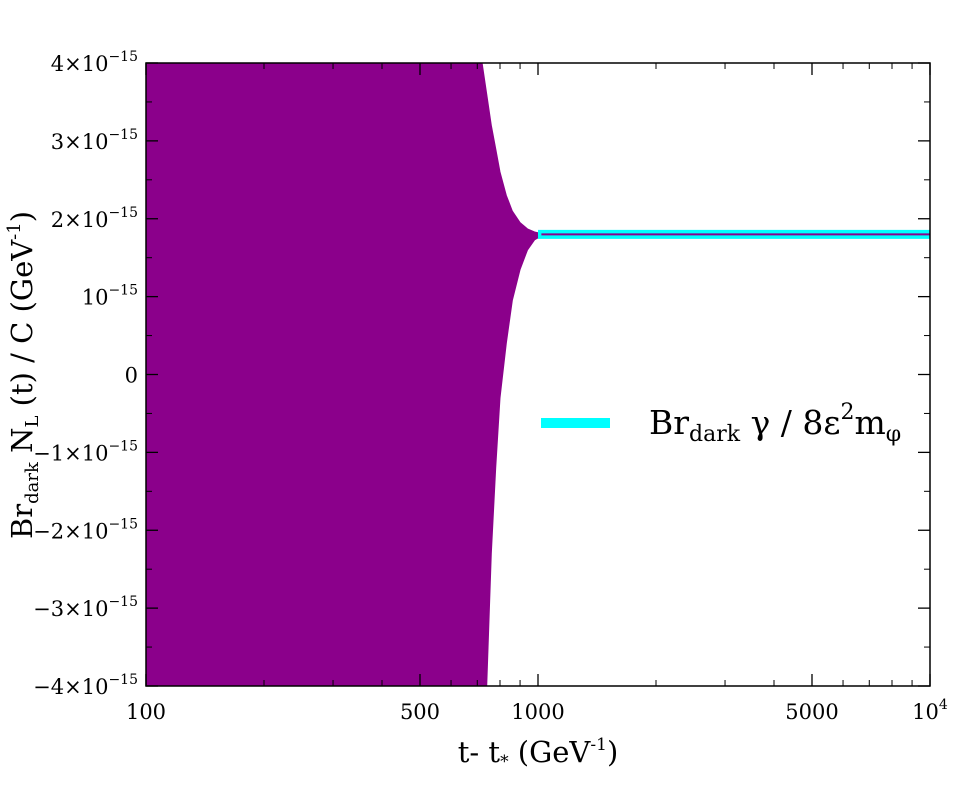 Image resolution: width=954 pixels, height=806 pixels. Describe the element at coordinates (94, 140) in the screenshot. I see `y-tick-label: 3×10⁻¹⁵` at that location.